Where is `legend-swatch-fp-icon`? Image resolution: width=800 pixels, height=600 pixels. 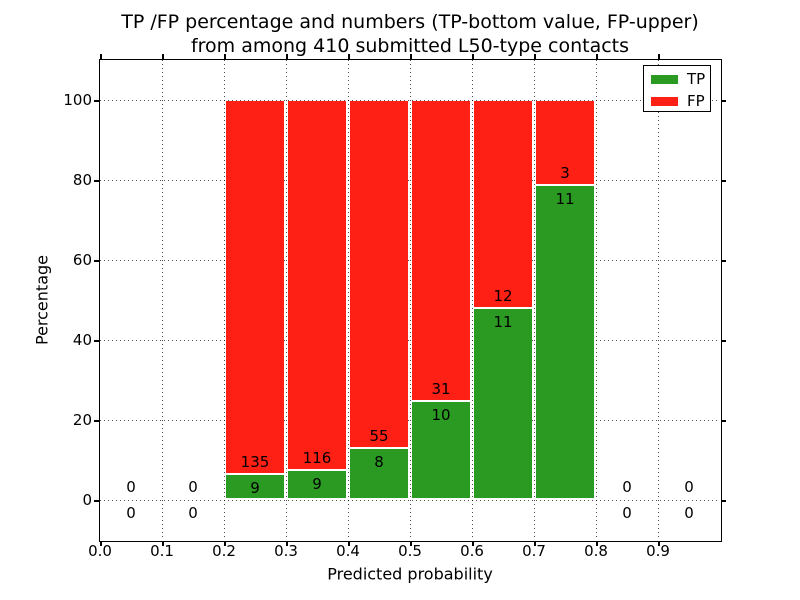
legend-swatch-fp-icon is located at coordinates (664, 101).